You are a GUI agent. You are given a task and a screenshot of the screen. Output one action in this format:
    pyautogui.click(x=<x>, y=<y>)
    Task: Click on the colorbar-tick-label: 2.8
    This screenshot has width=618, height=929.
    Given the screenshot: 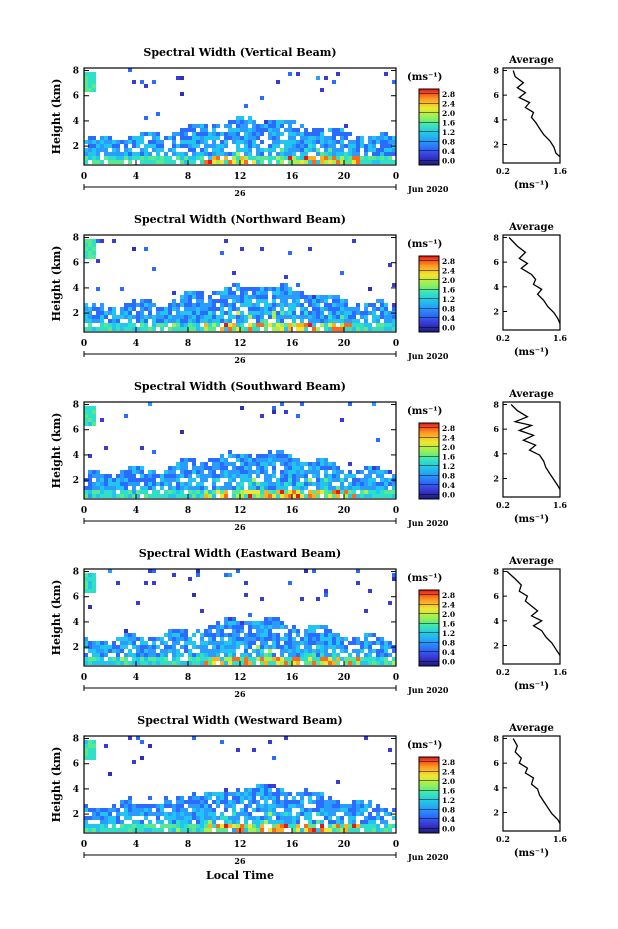 What is the action you would take?
    pyautogui.click(x=448, y=428)
    